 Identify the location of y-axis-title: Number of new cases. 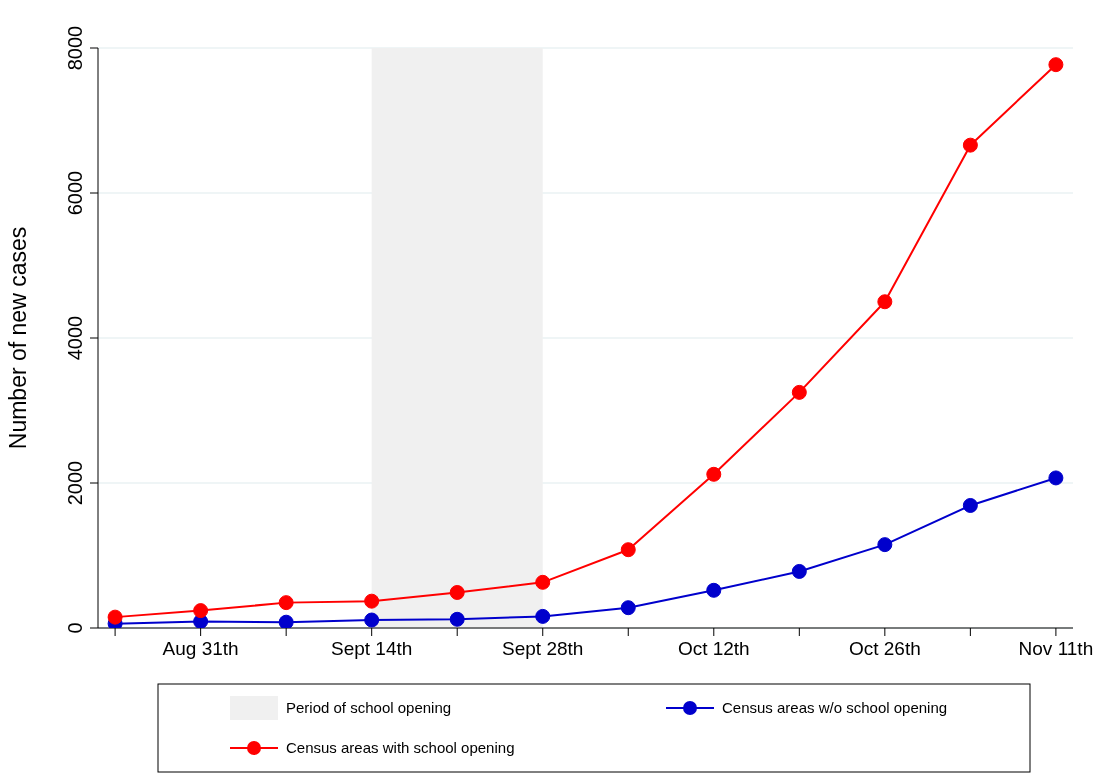
(18, 338).